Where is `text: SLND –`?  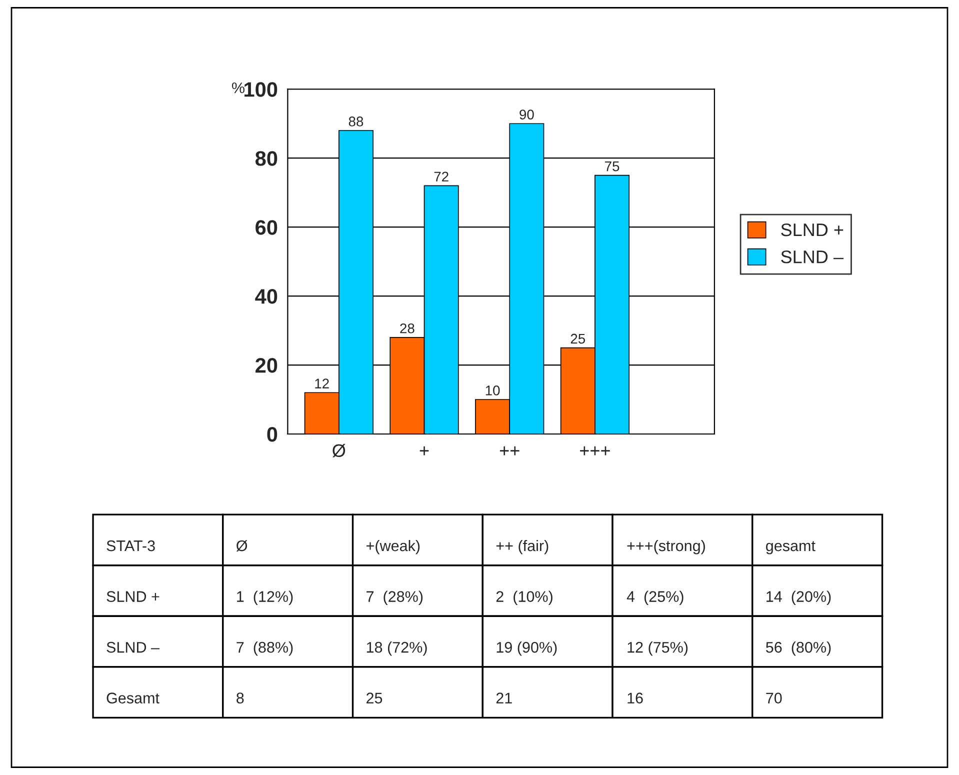 text: SLND – is located at coordinates (133, 647).